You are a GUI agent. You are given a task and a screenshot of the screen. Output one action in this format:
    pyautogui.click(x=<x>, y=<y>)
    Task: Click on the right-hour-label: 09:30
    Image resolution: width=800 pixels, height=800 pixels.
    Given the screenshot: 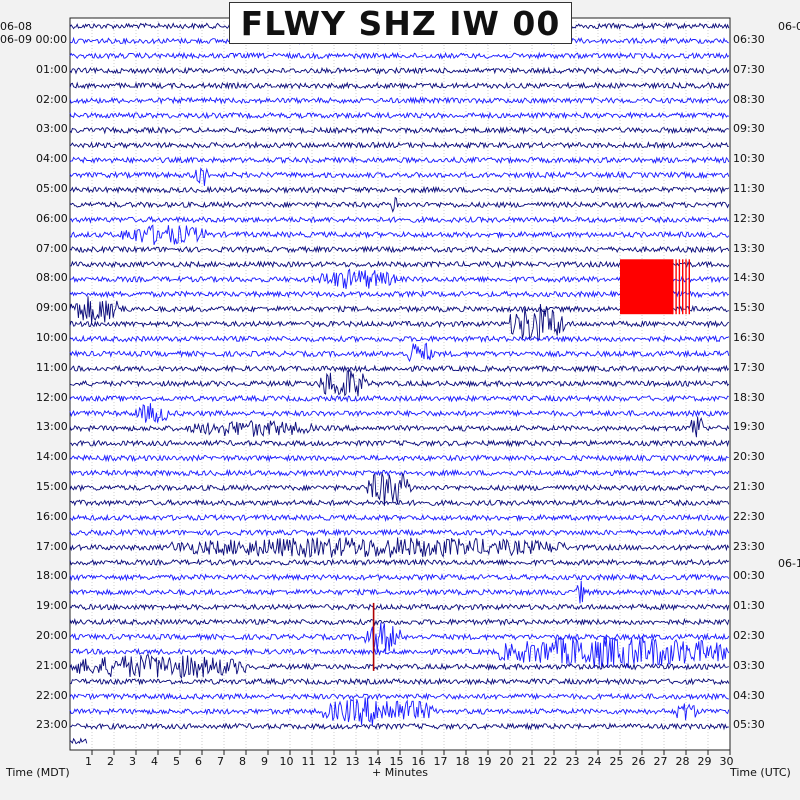 What is the action you would take?
    pyautogui.click(x=749, y=129)
    